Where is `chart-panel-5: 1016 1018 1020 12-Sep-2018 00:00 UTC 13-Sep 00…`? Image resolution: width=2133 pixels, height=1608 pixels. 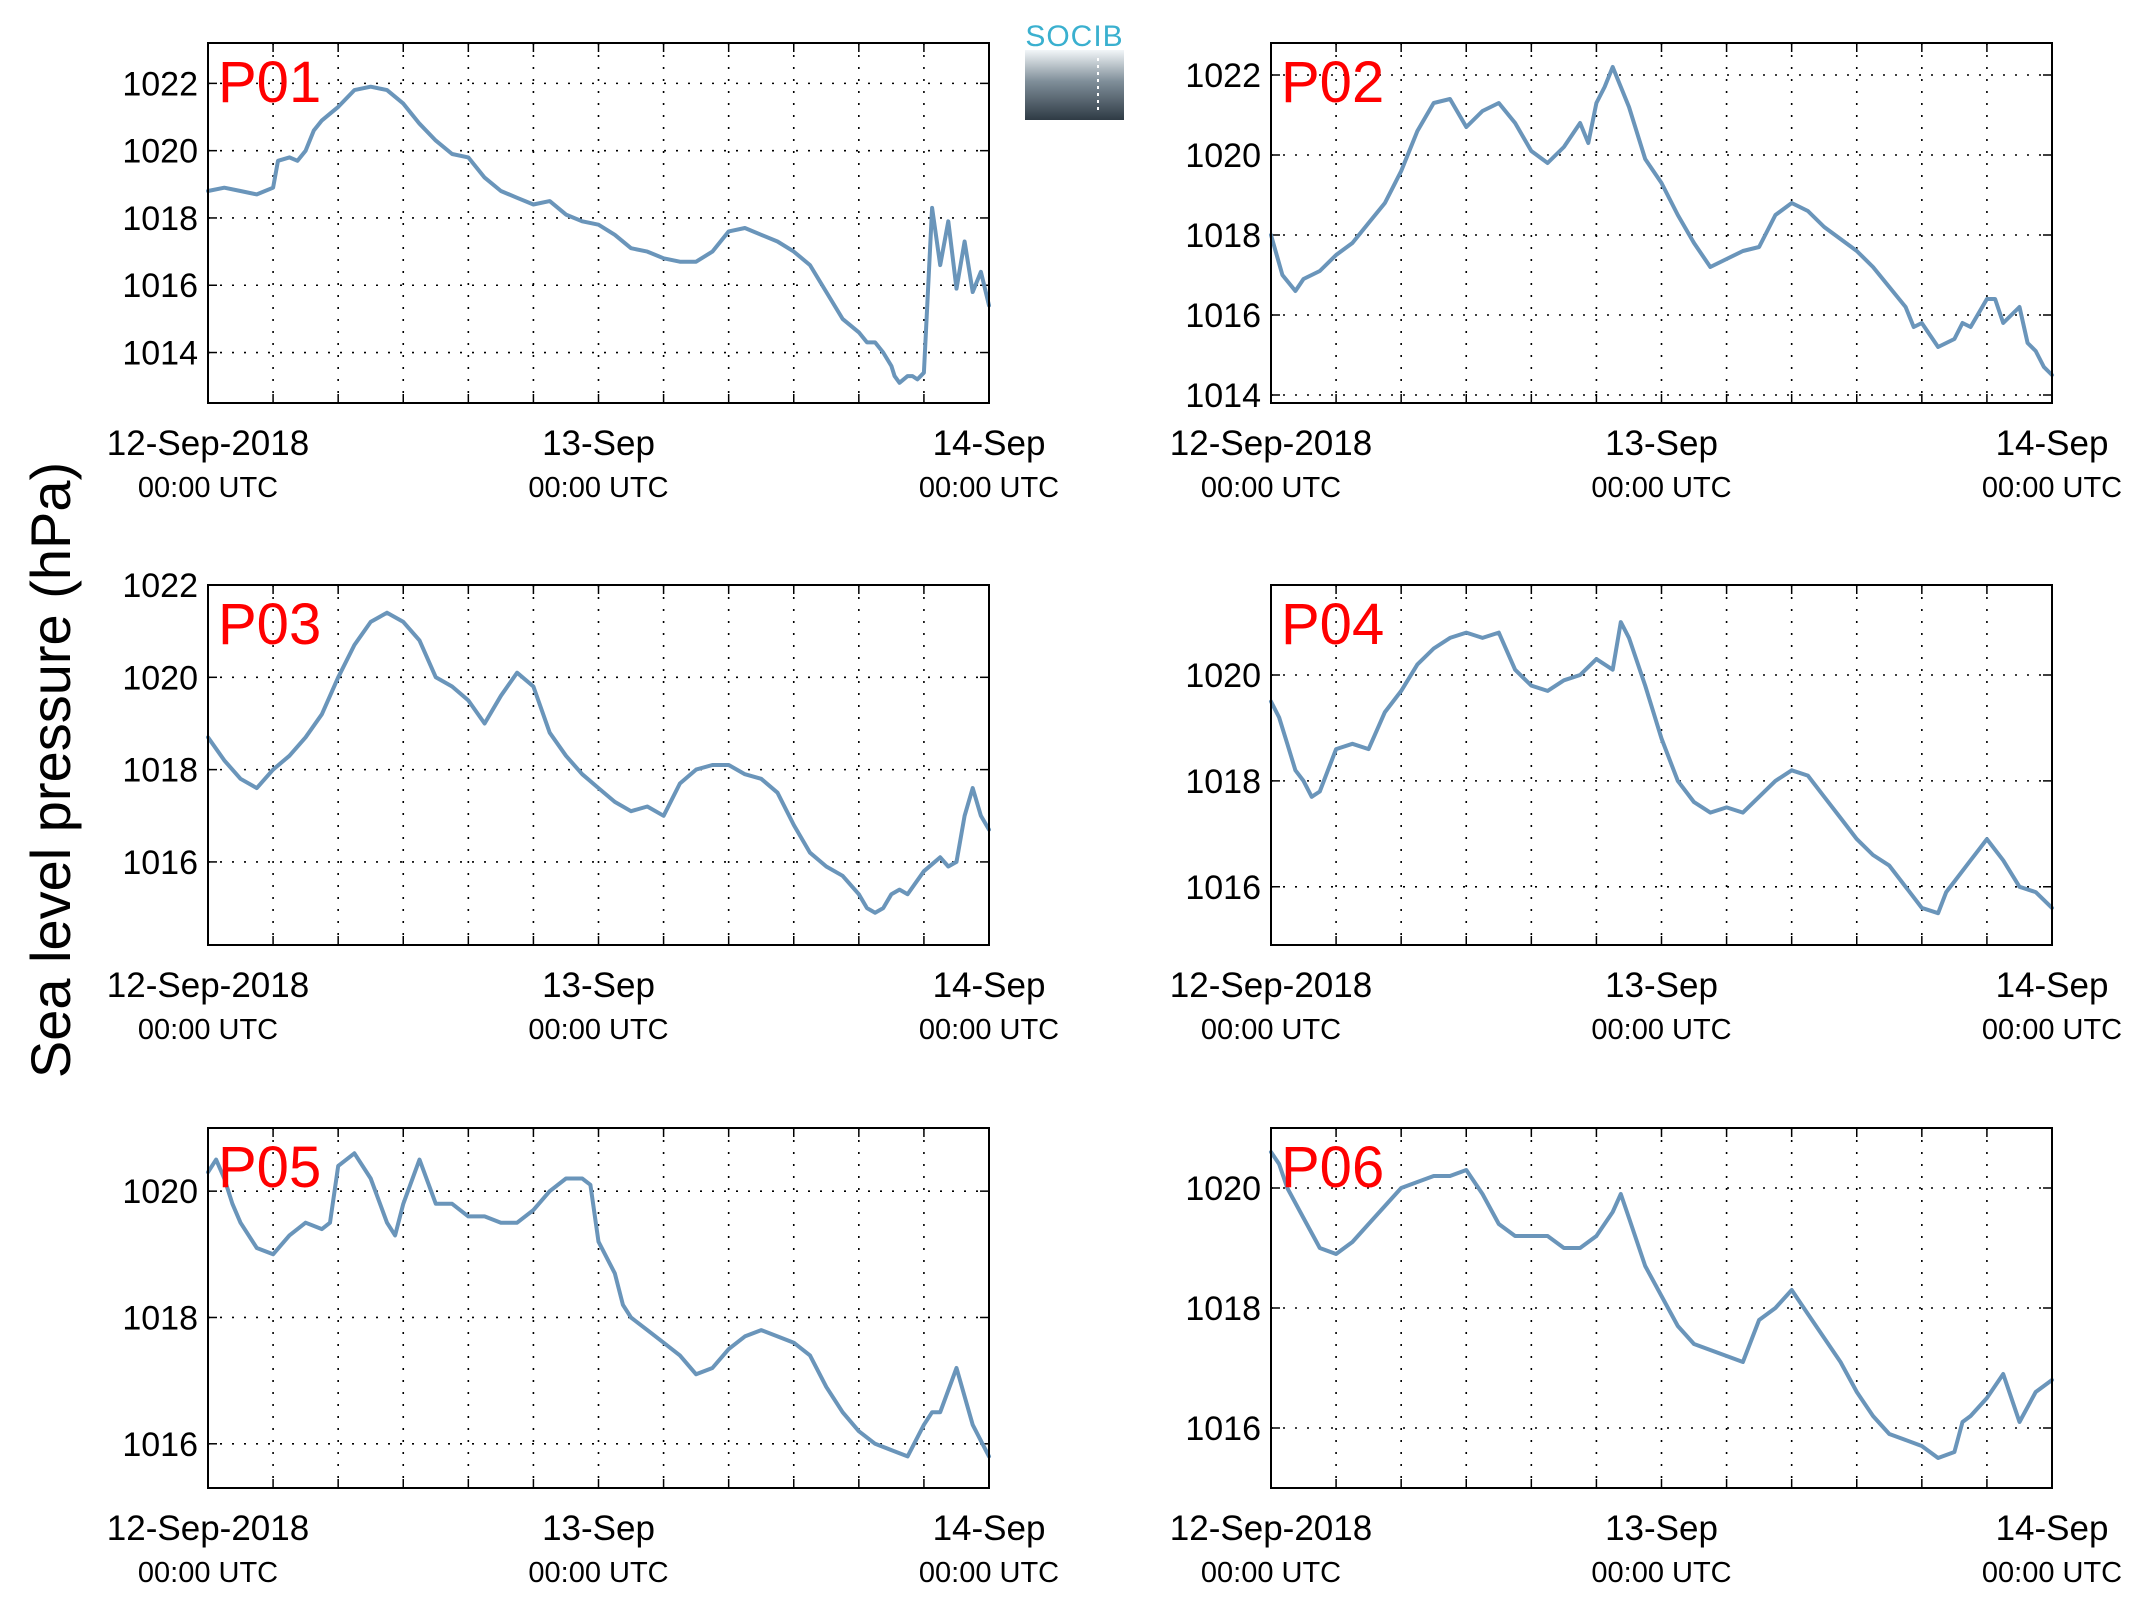 chart-panel-5: 1016 1018 1020 12-Sep-2018 00:00 UTC 13-Sep 00… is located at coordinates (583, 1358).